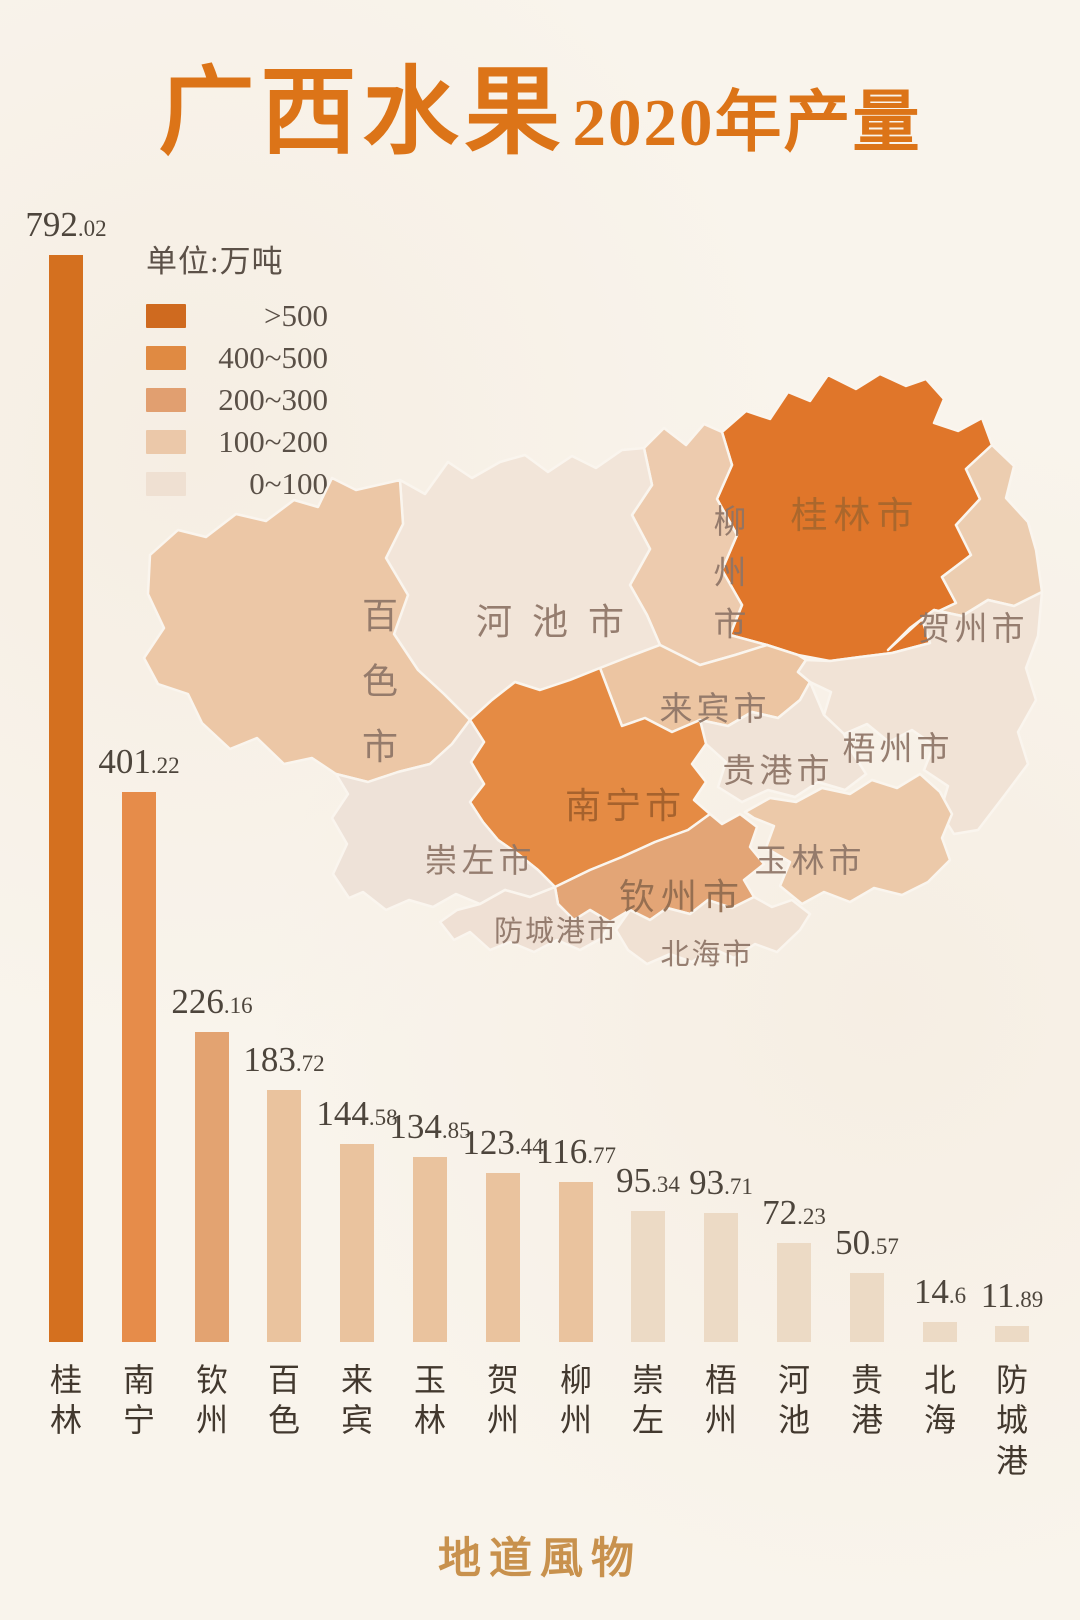  I want to click on bar-value-玉林: 134.85, so click(430, 1126).